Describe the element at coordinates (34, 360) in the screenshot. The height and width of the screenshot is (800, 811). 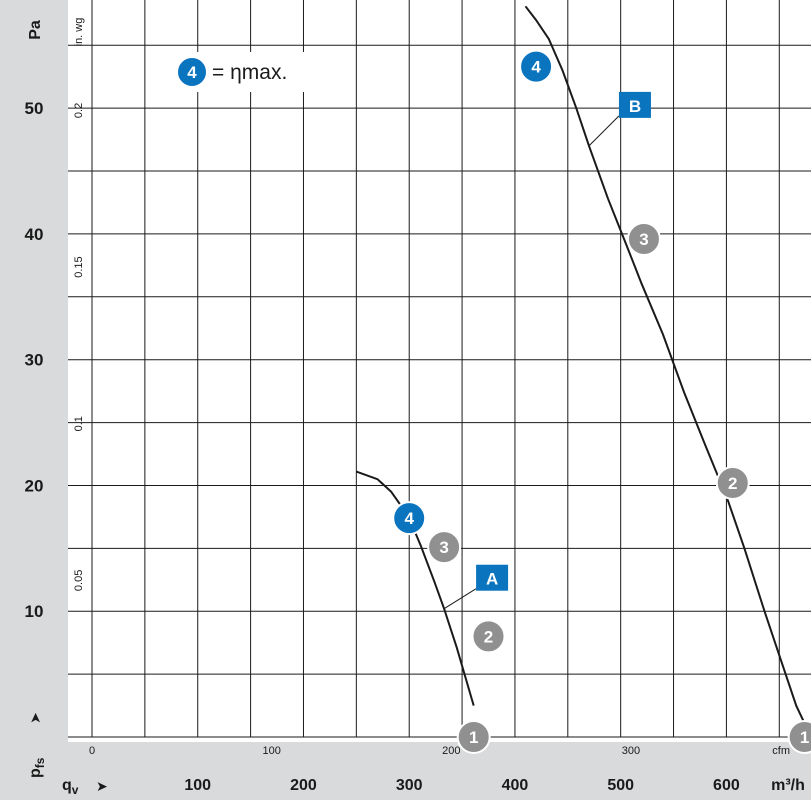
I see `y-tick-label-pa: 30` at that location.